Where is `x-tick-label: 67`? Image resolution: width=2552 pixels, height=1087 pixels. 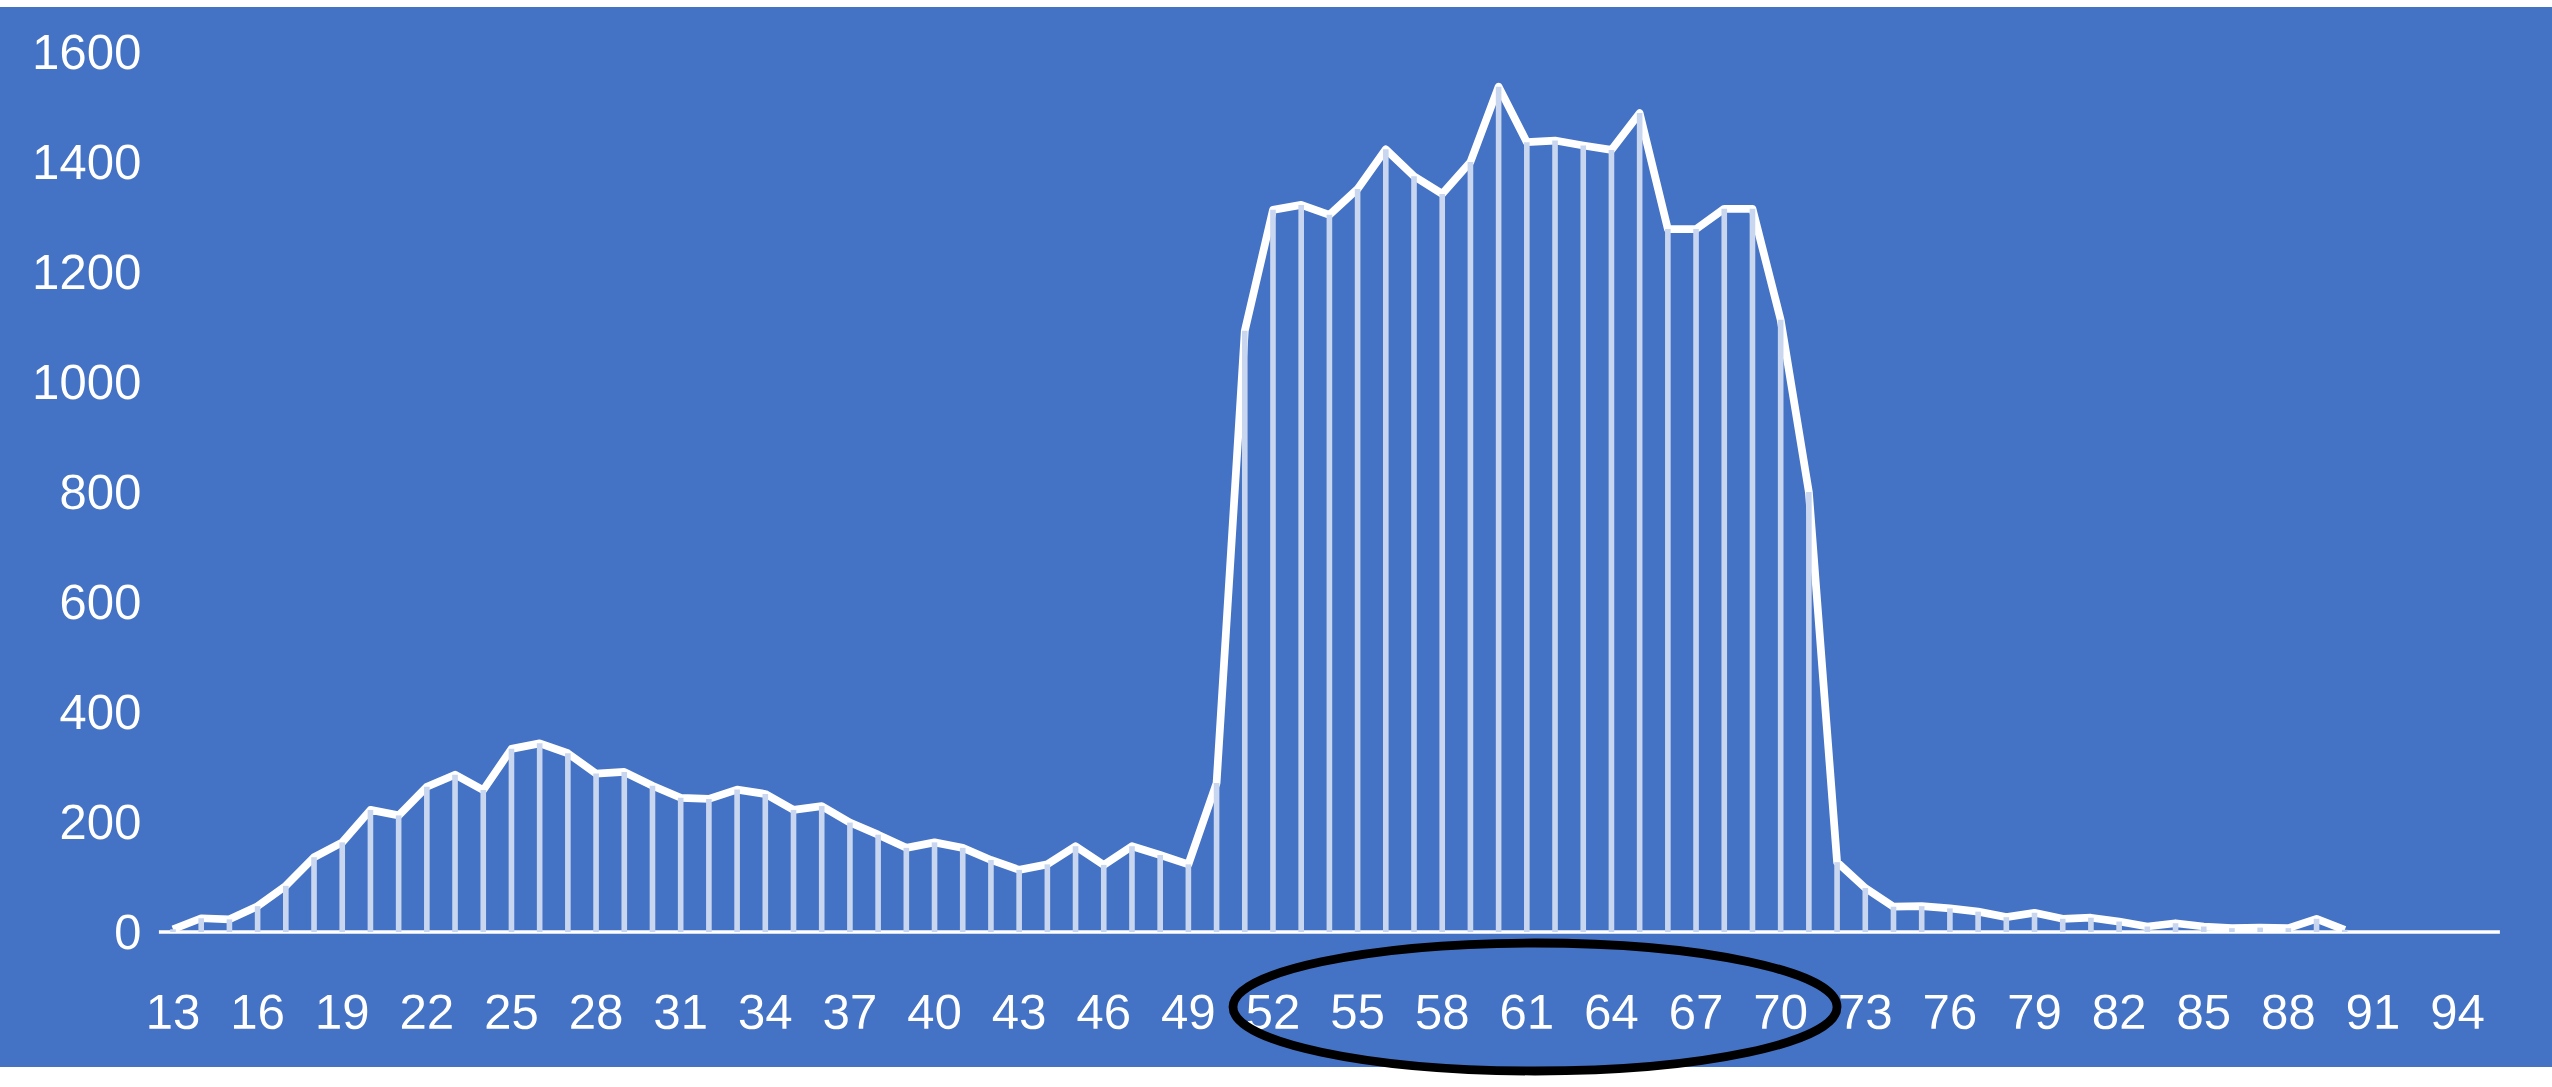 x-tick-label: 67 is located at coordinates (1696, 1012).